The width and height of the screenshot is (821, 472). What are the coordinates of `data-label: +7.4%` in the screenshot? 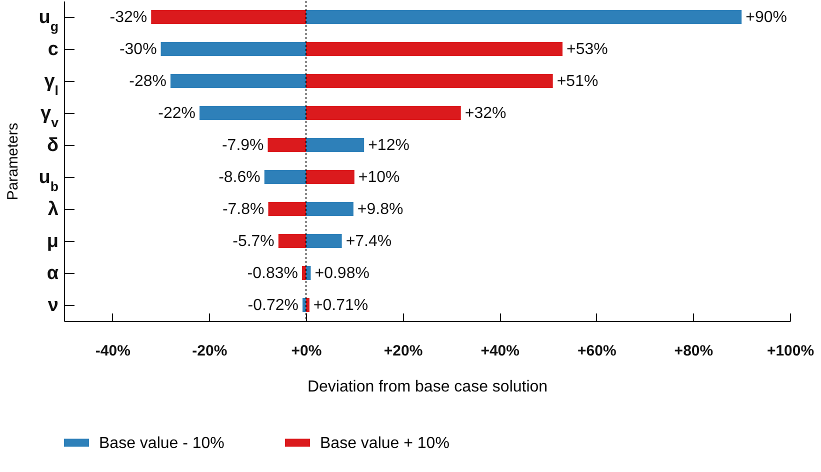 It's located at (369, 241).